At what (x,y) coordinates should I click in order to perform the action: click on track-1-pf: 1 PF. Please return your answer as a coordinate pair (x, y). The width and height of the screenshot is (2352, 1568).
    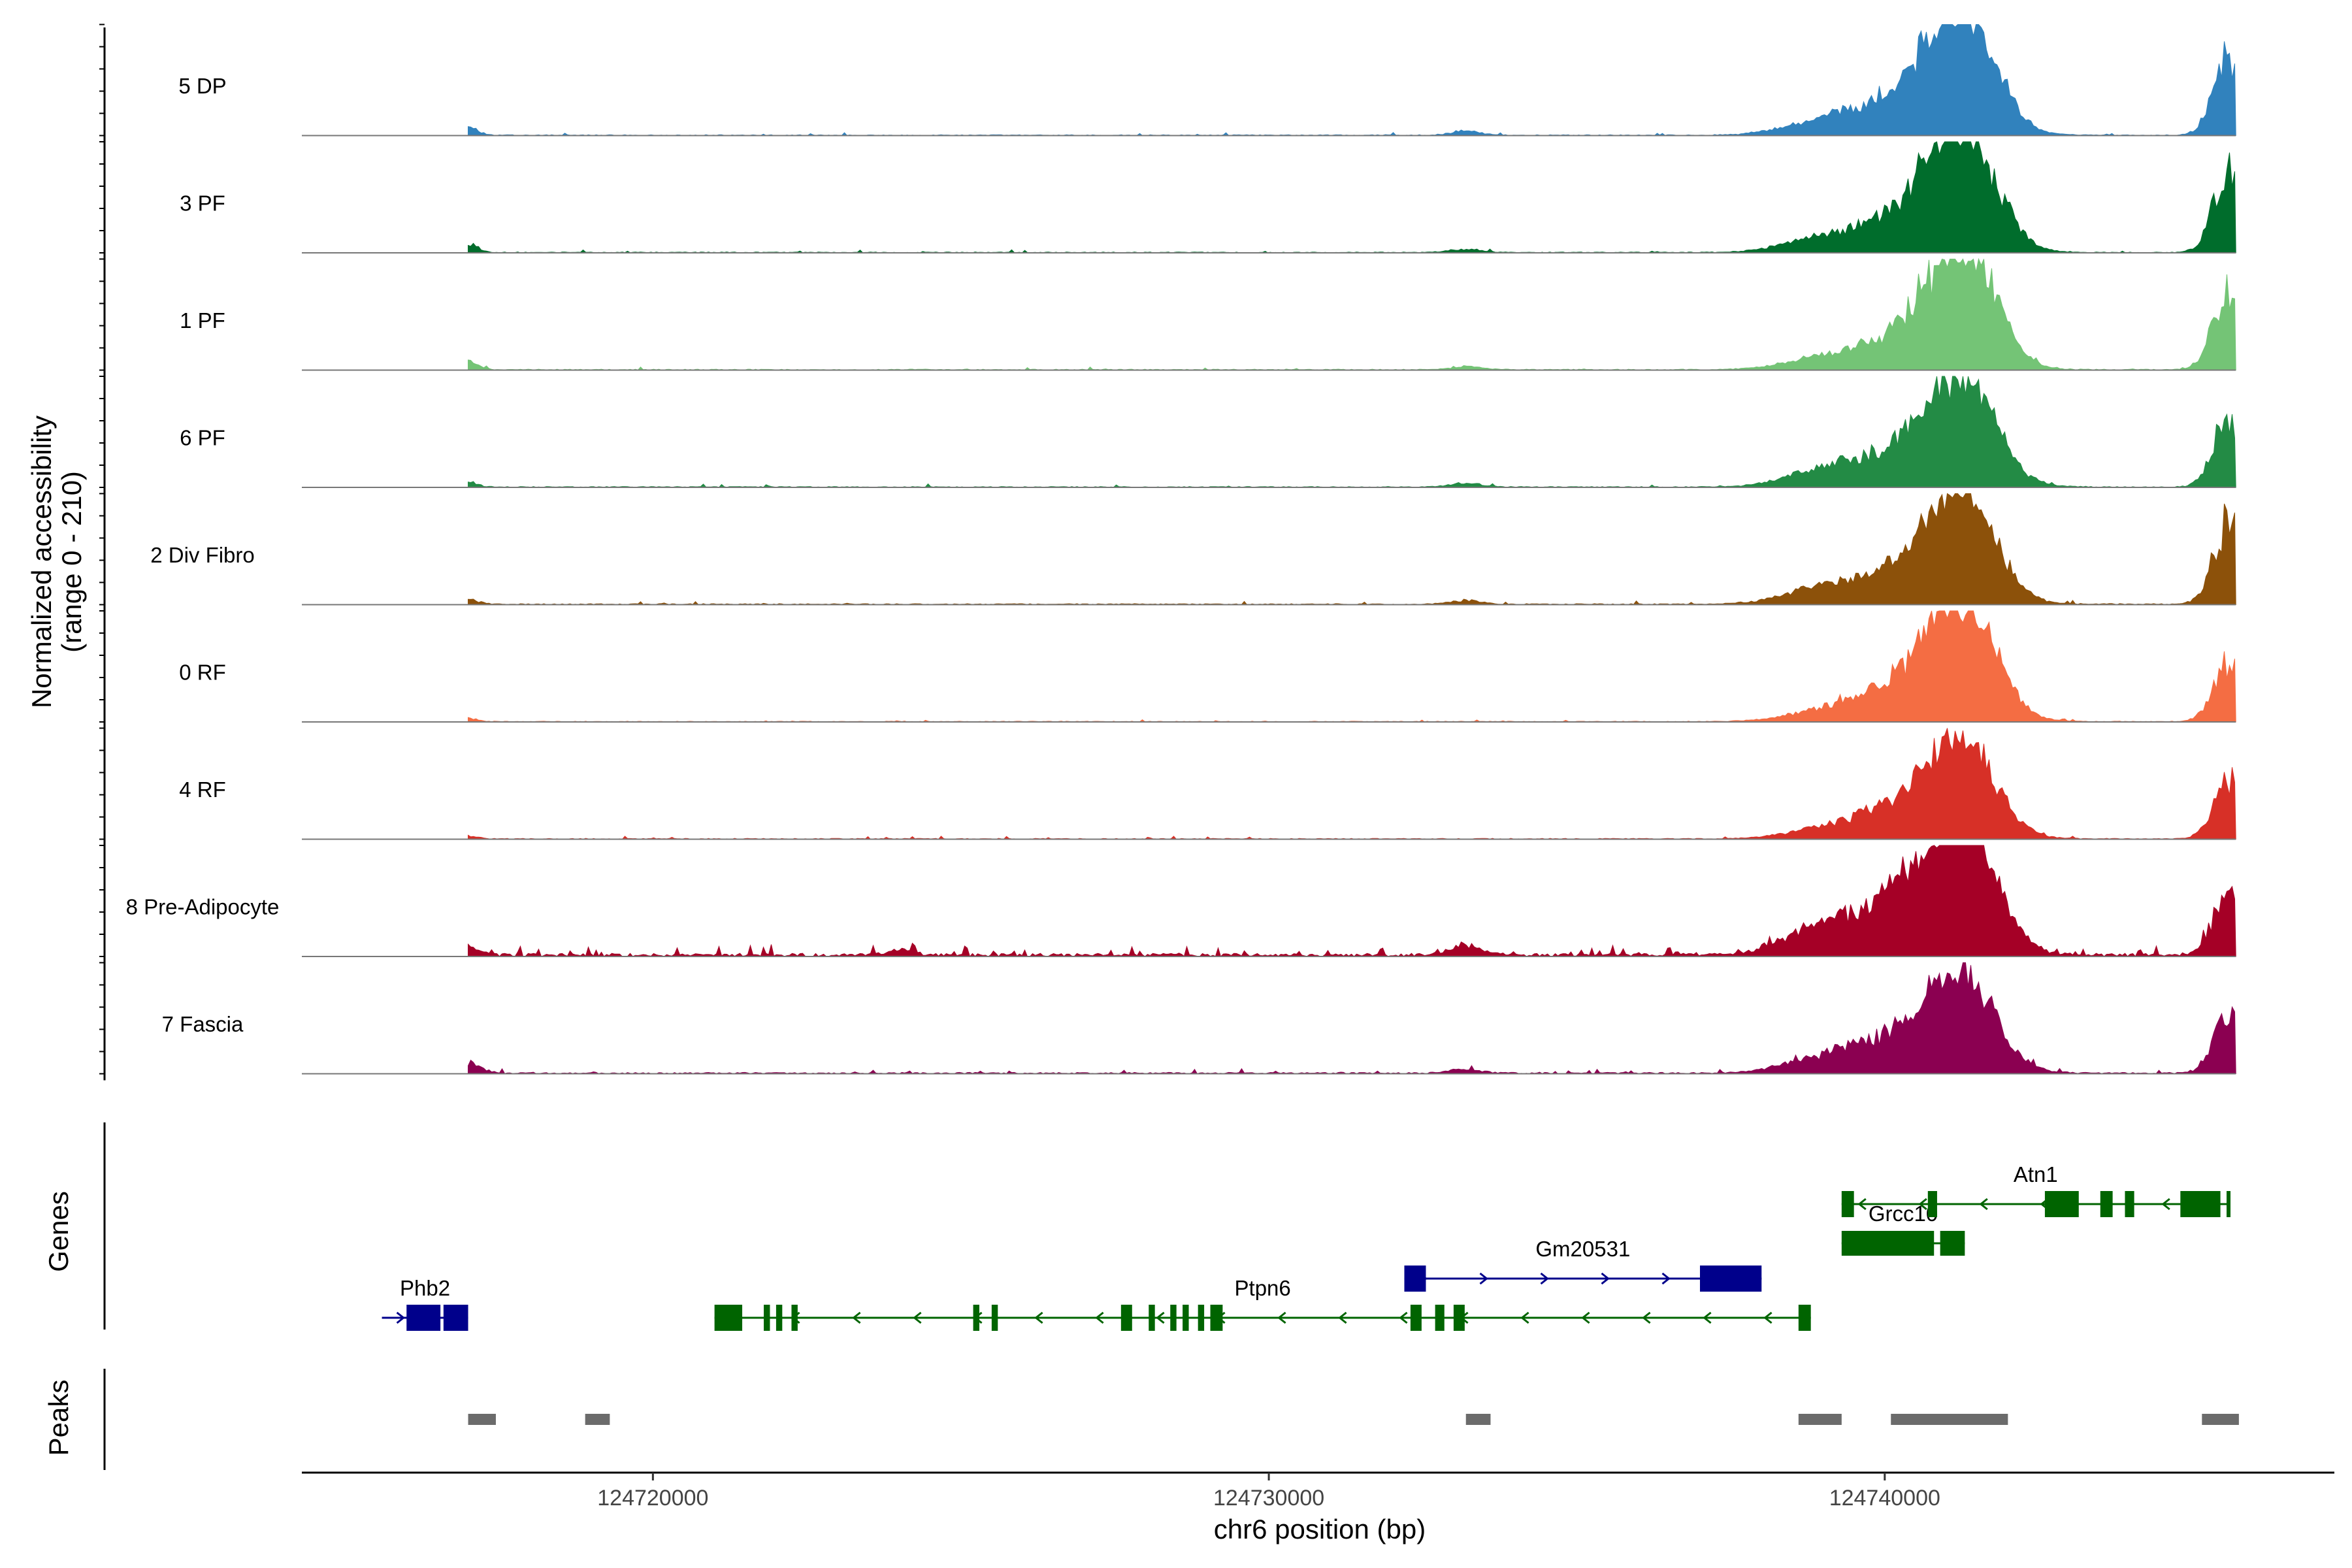
    Looking at the image, I should click on (1208, 314).